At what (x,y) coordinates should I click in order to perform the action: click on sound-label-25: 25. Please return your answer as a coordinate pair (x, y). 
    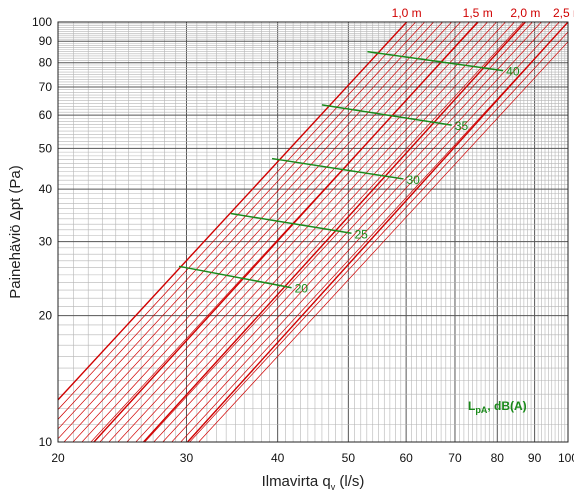
    Looking at the image, I should click on (362, 234).